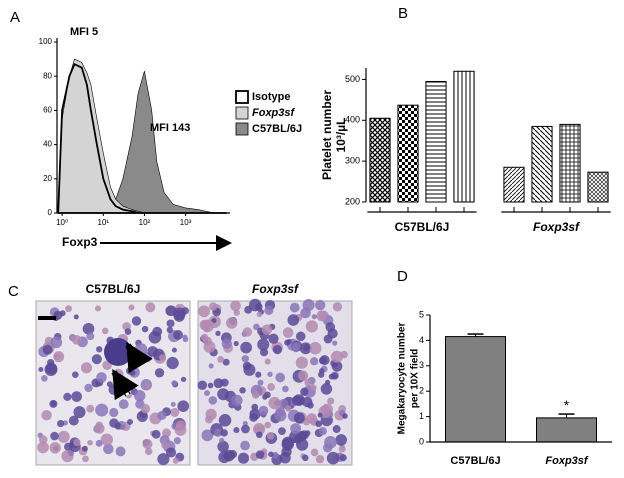 The width and height of the screenshot is (624, 478). What do you see at coordinates (341, 135) in the screenshot?
I see `y-axis-label: 10³/µL` at bounding box center [341, 135].